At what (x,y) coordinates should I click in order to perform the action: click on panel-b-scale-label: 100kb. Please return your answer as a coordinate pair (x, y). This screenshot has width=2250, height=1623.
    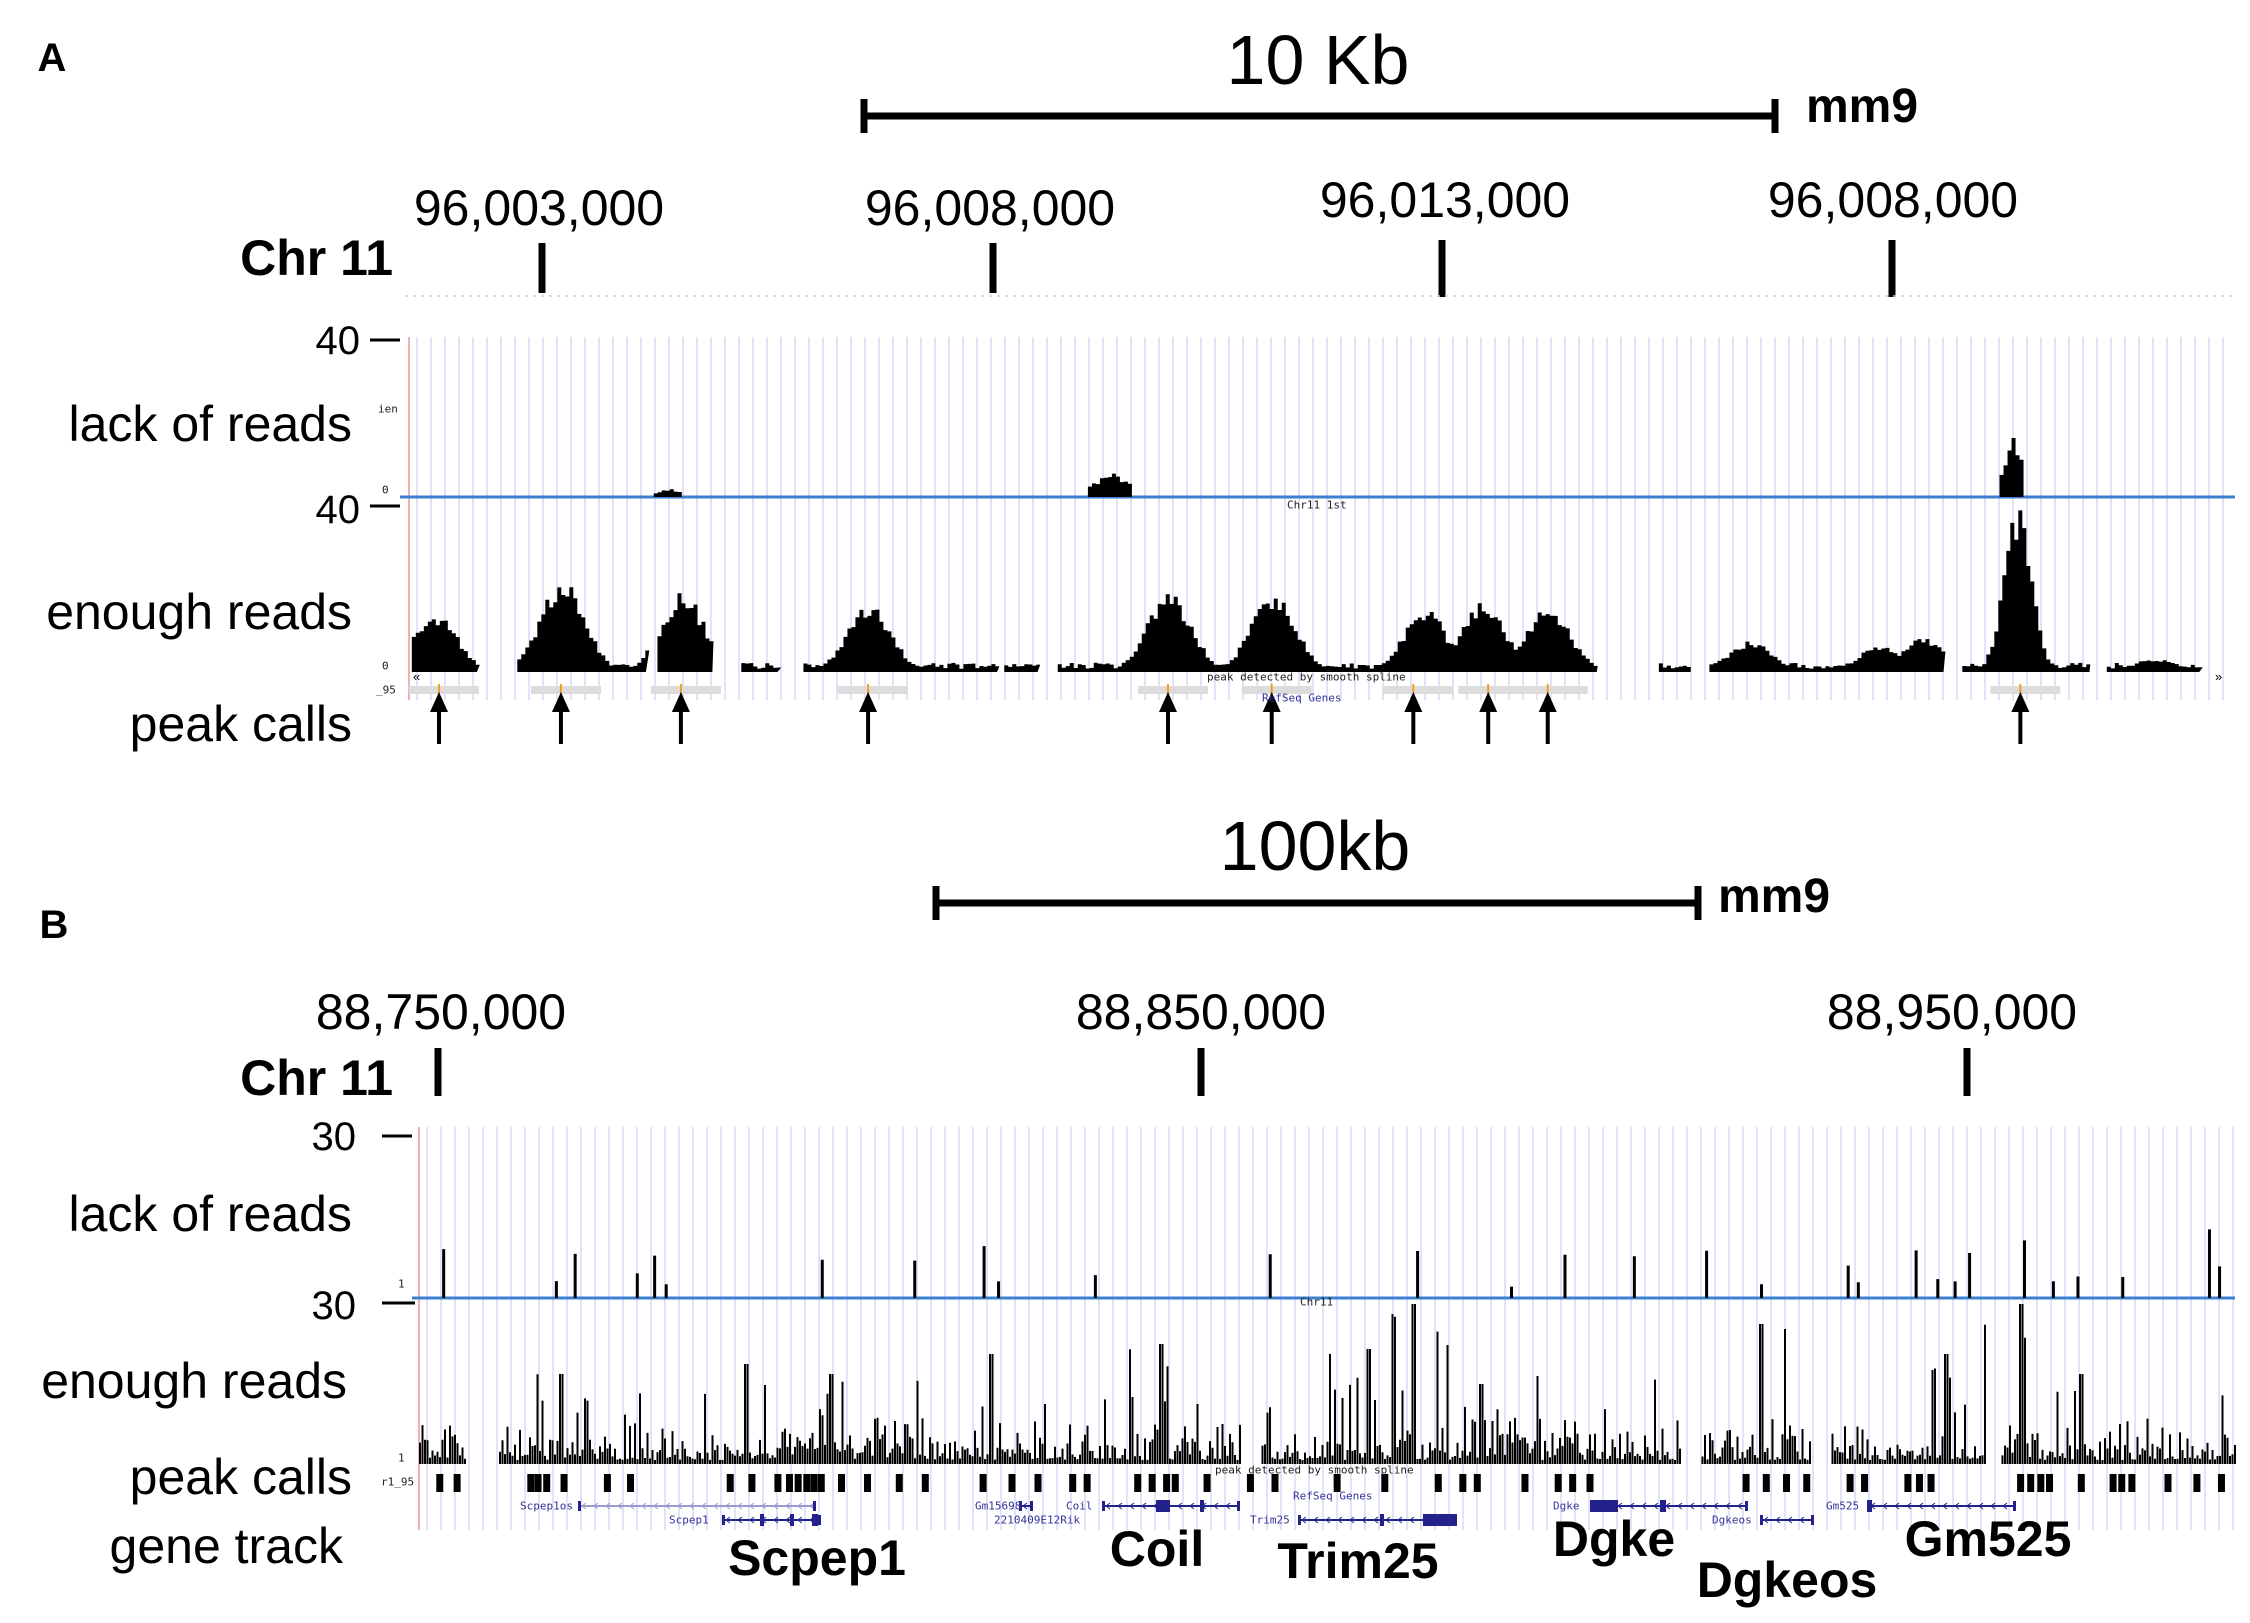
    Looking at the image, I should click on (1315, 846).